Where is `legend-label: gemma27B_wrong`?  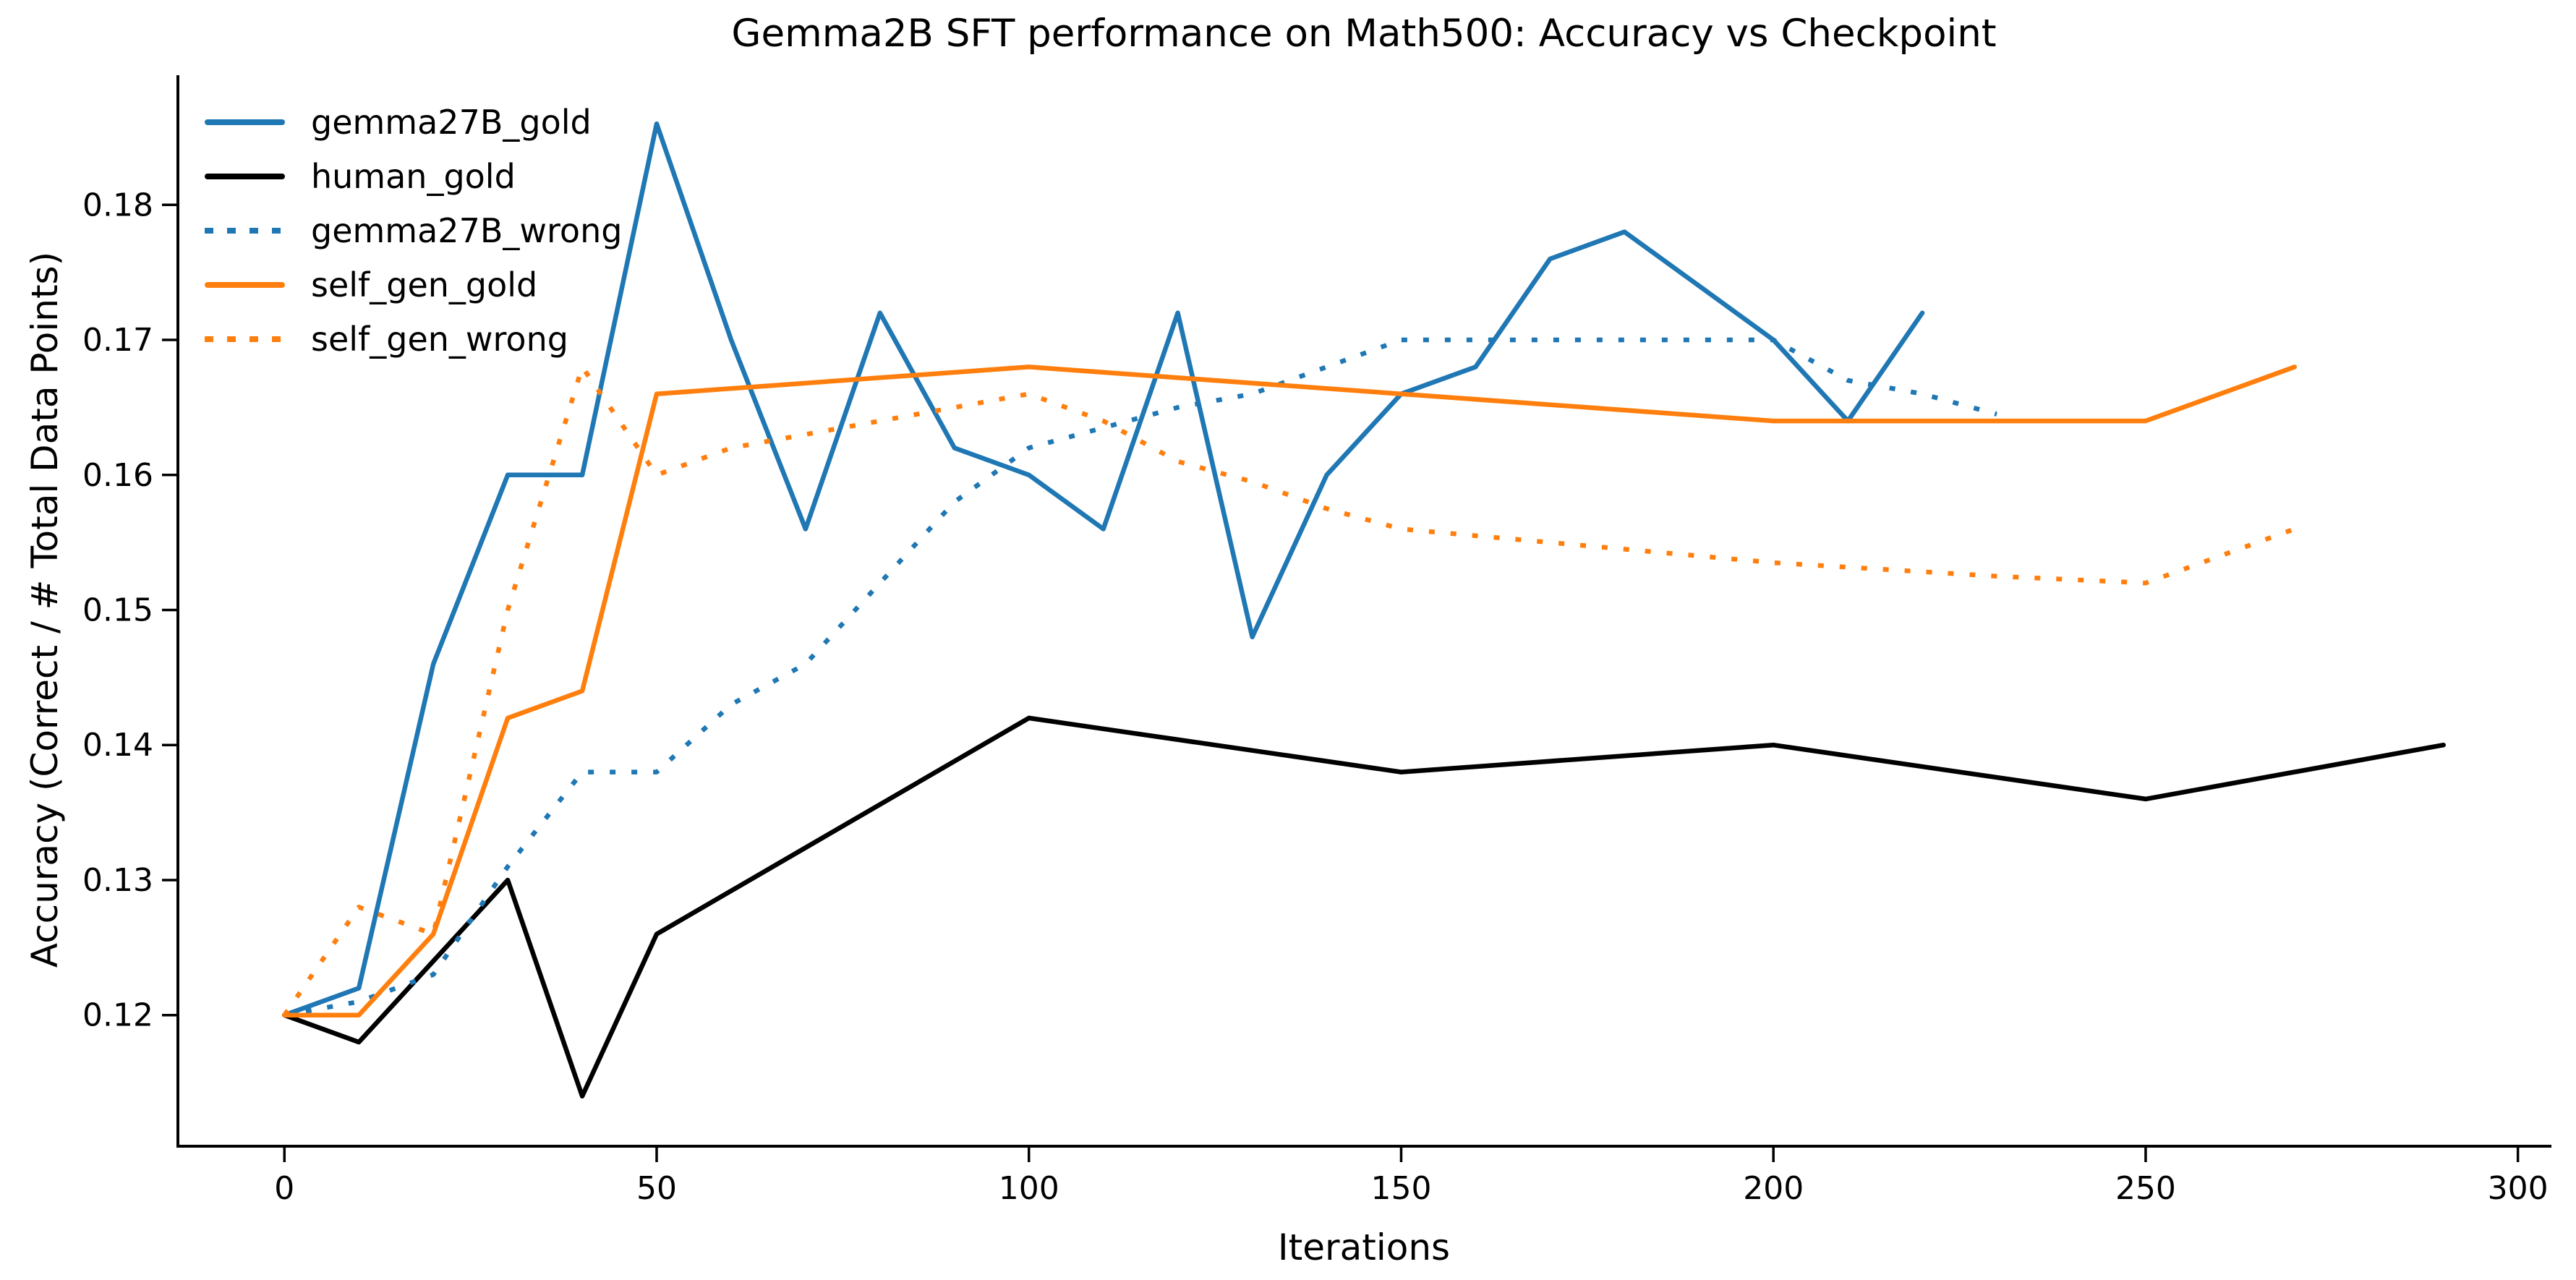 legend-label: gemma27B_wrong is located at coordinates (467, 230).